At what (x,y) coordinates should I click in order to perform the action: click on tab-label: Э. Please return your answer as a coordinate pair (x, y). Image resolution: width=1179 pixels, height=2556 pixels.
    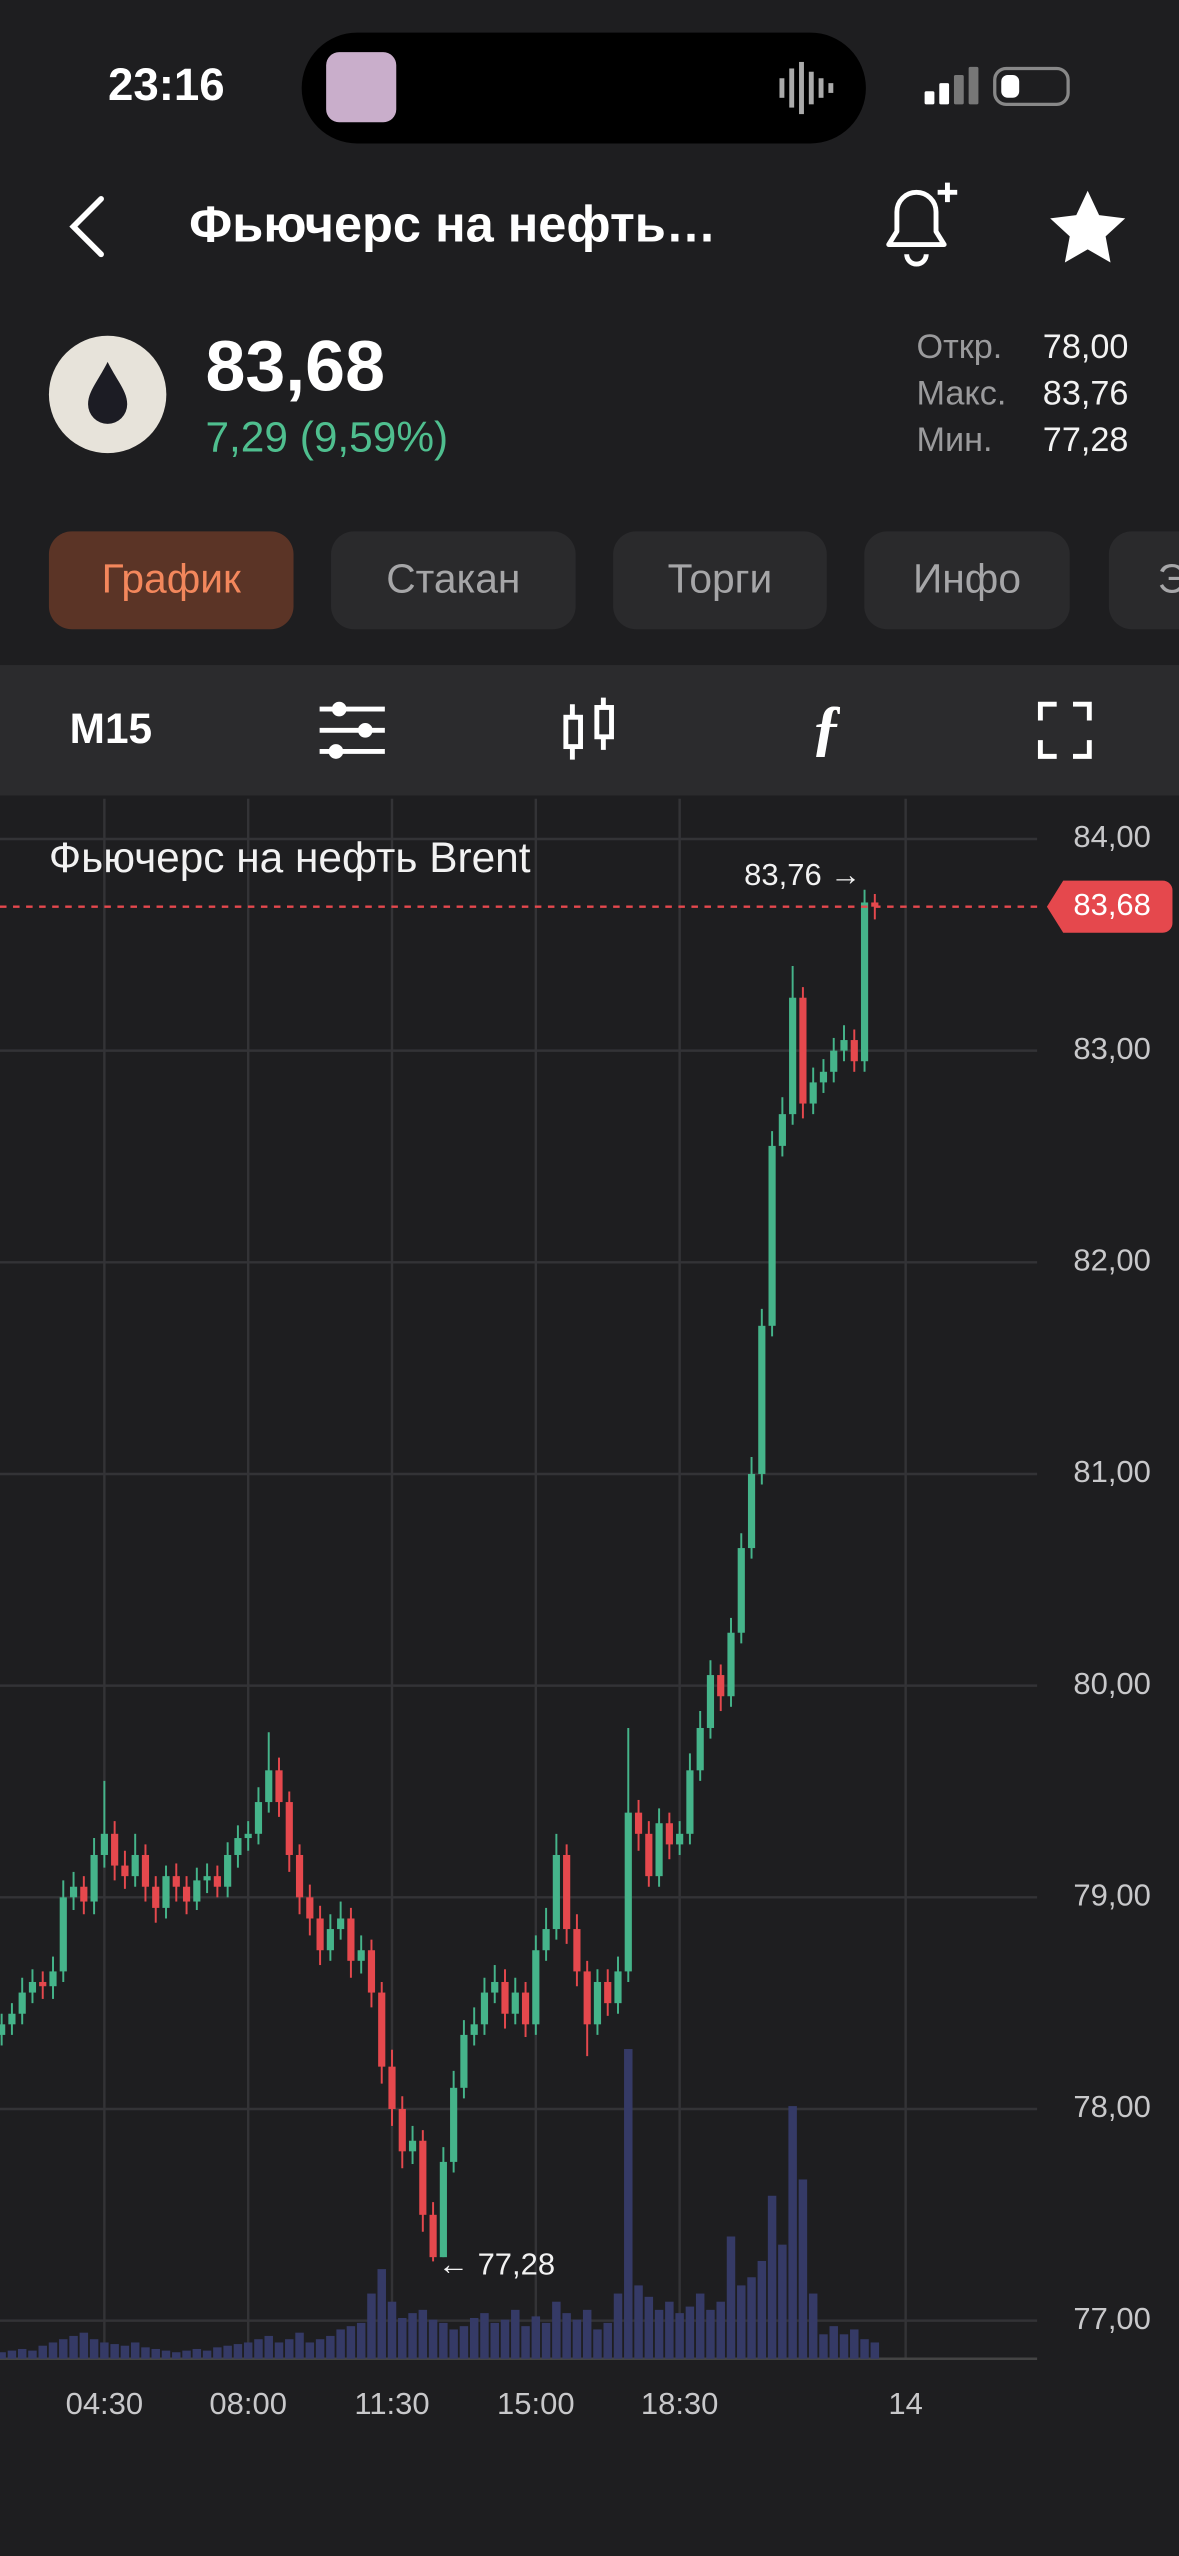
    Looking at the image, I should click on (1168, 579).